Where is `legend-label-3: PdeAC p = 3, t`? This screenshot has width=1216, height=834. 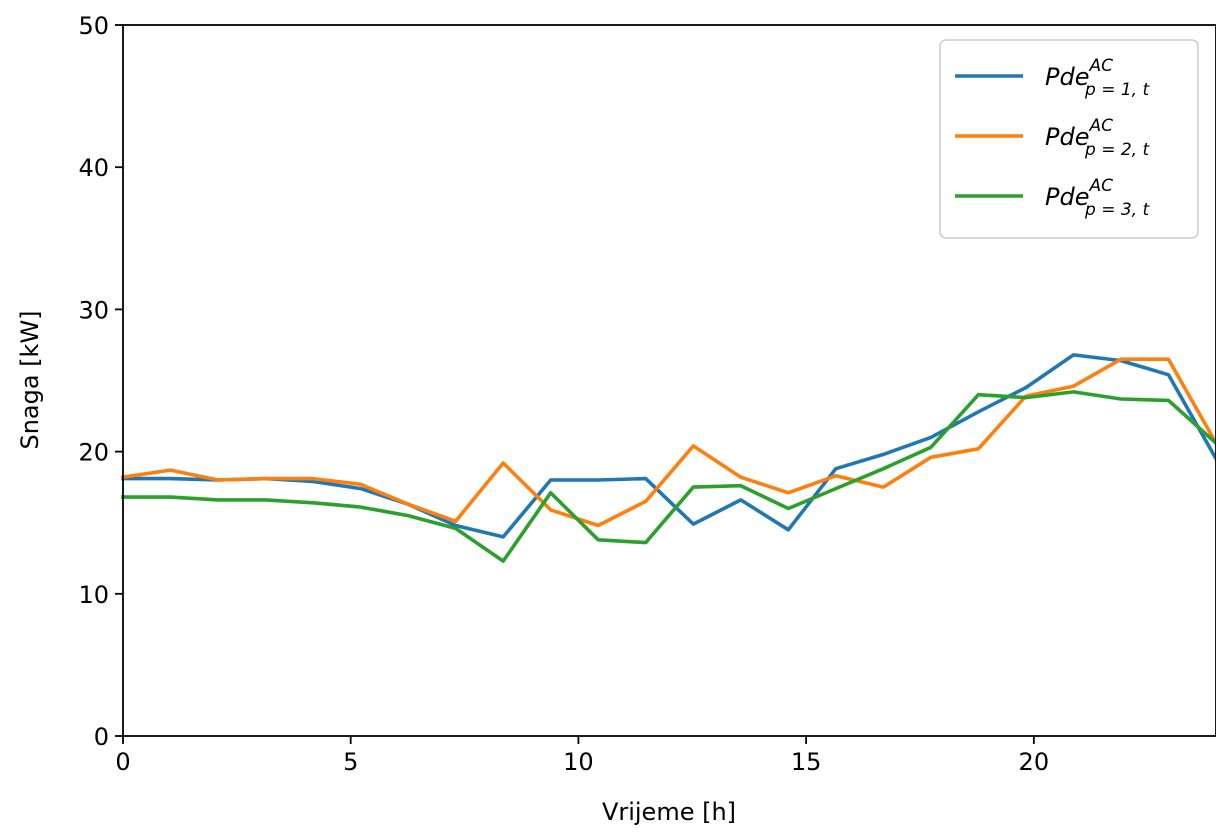 legend-label-3: PdeAC p = 3, t is located at coordinates (1097, 198).